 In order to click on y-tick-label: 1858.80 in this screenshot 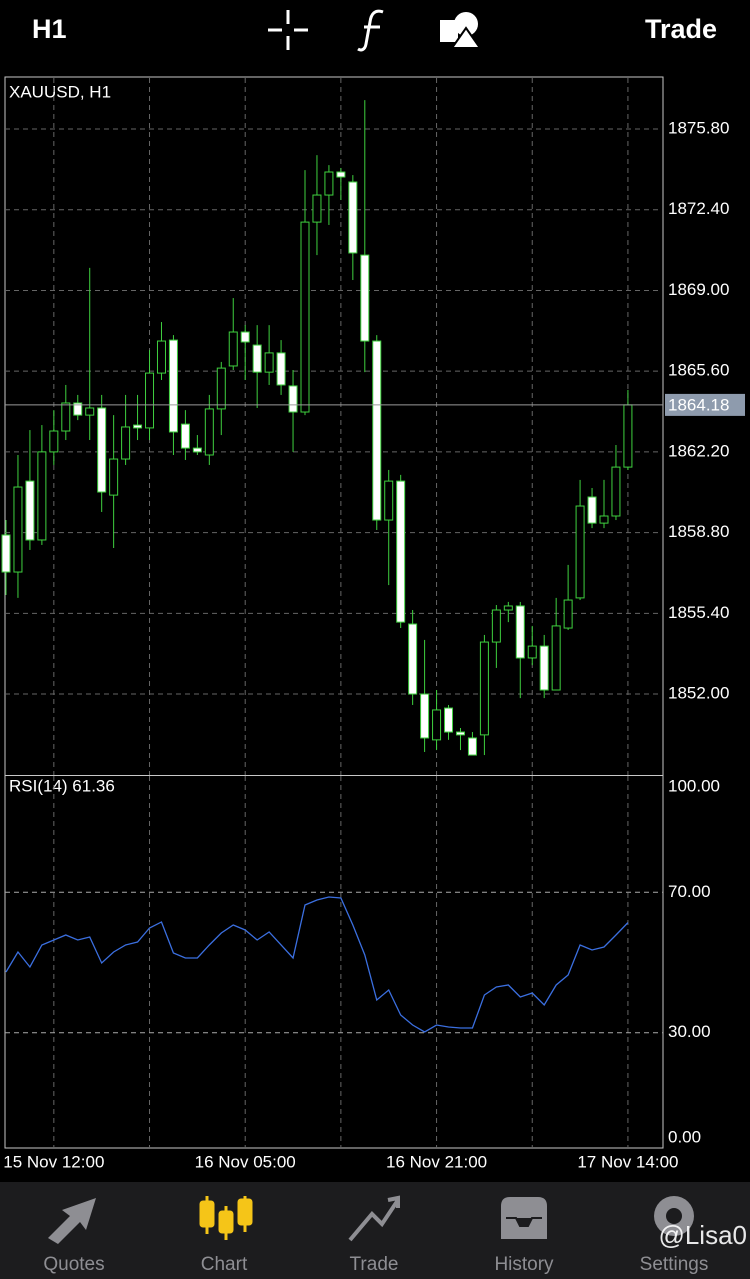, I will do `click(698, 531)`.